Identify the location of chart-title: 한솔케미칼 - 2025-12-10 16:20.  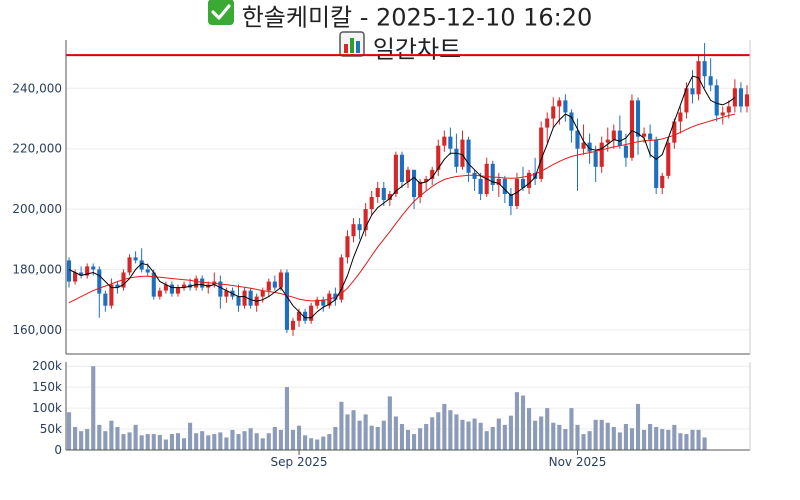
(400, 17).